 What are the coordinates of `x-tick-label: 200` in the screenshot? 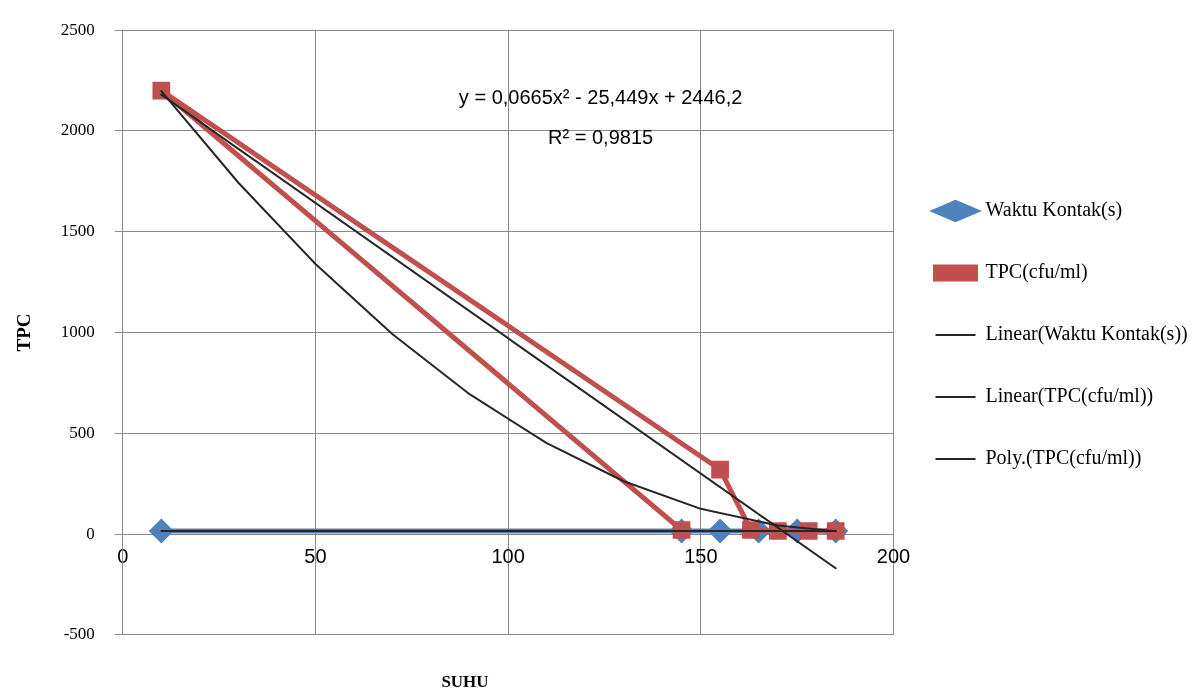 It's located at (893, 555).